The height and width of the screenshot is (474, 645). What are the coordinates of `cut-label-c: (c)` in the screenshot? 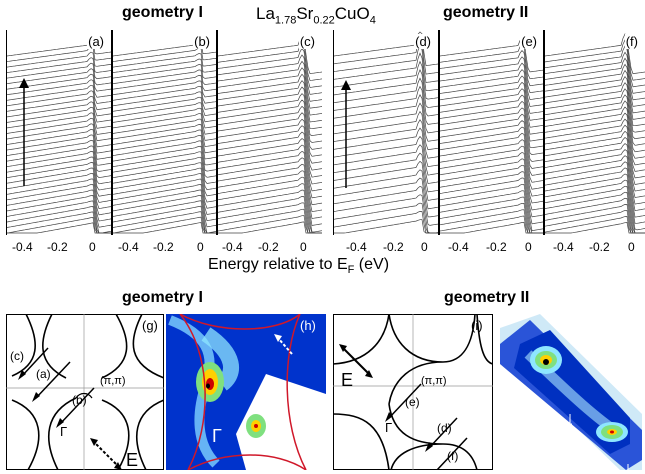 It's located at (17, 356).